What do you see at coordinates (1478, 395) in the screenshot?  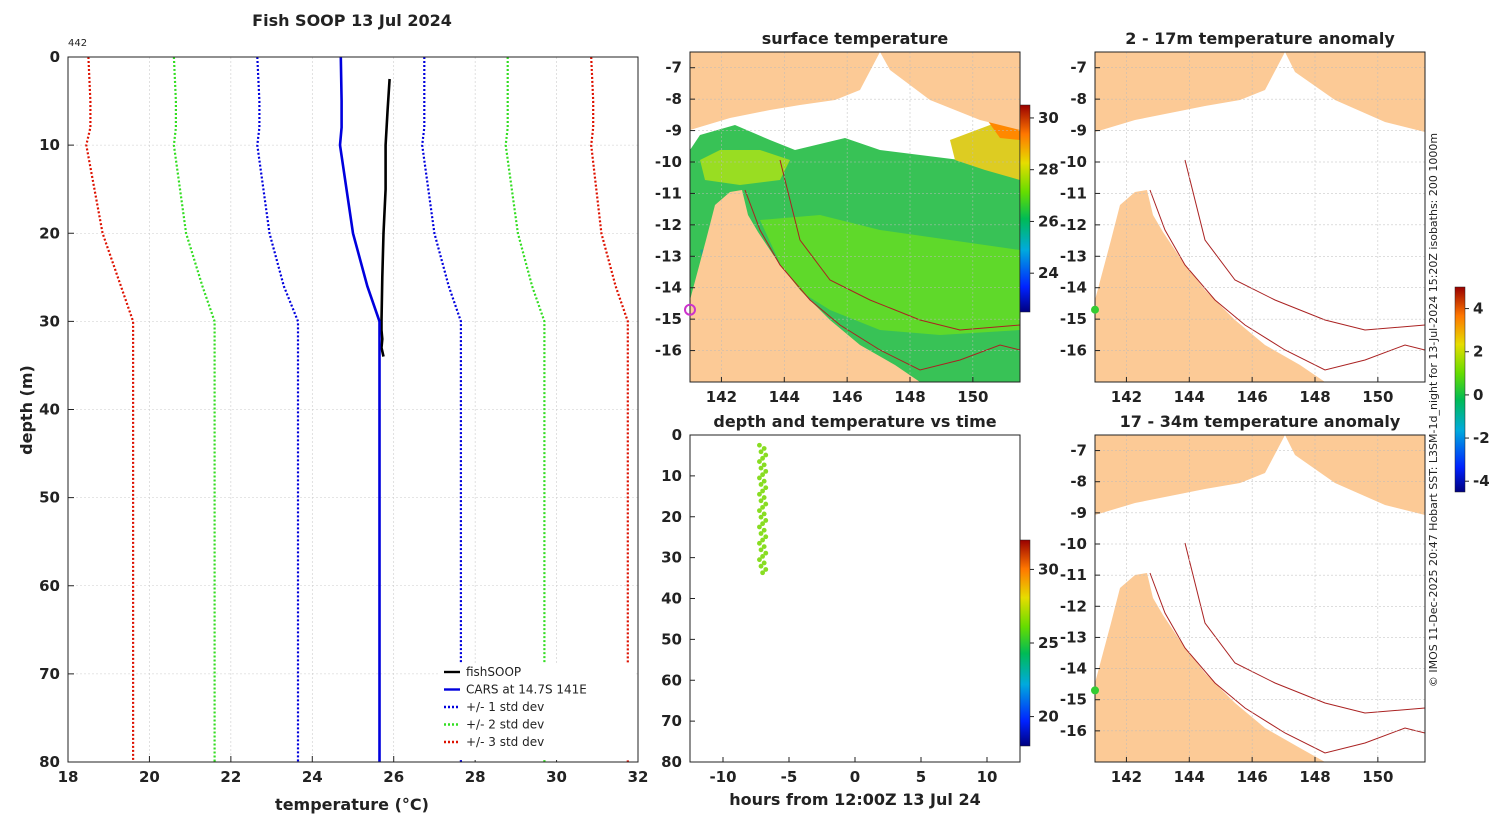 I see `colorbar-tick-label: 0` at bounding box center [1478, 395].